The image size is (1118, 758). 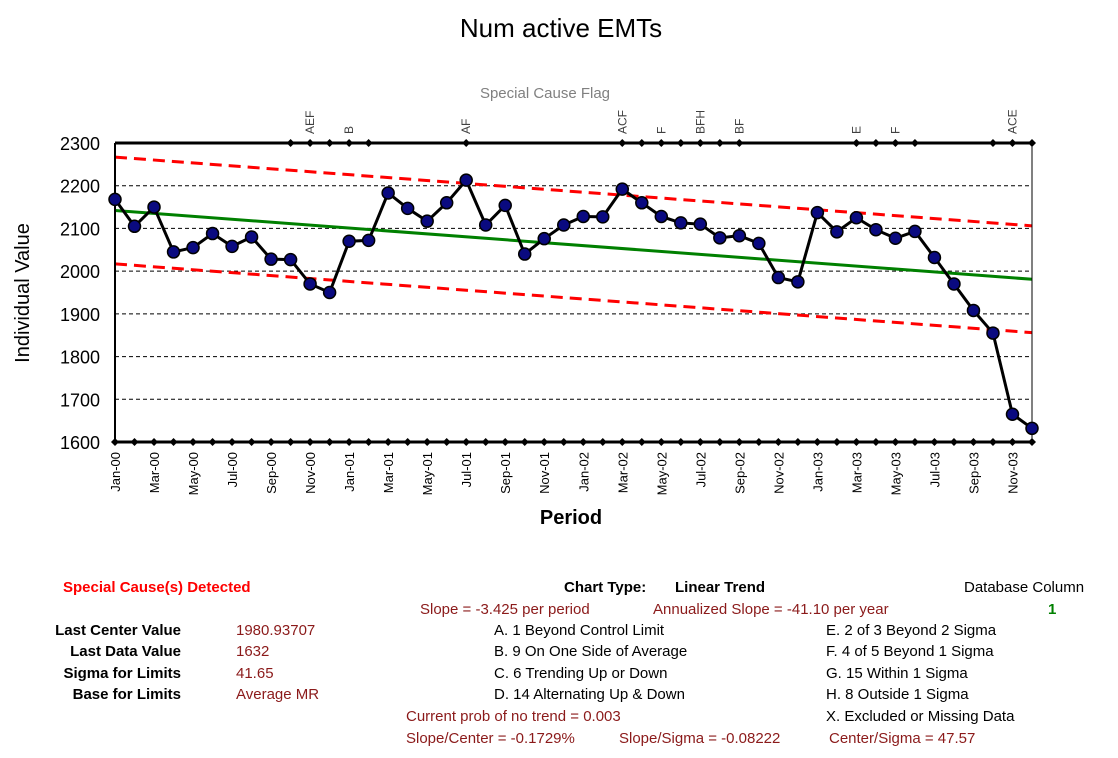 I want to click on x-tick-label: Sep-00, so click(x=271, y=473).